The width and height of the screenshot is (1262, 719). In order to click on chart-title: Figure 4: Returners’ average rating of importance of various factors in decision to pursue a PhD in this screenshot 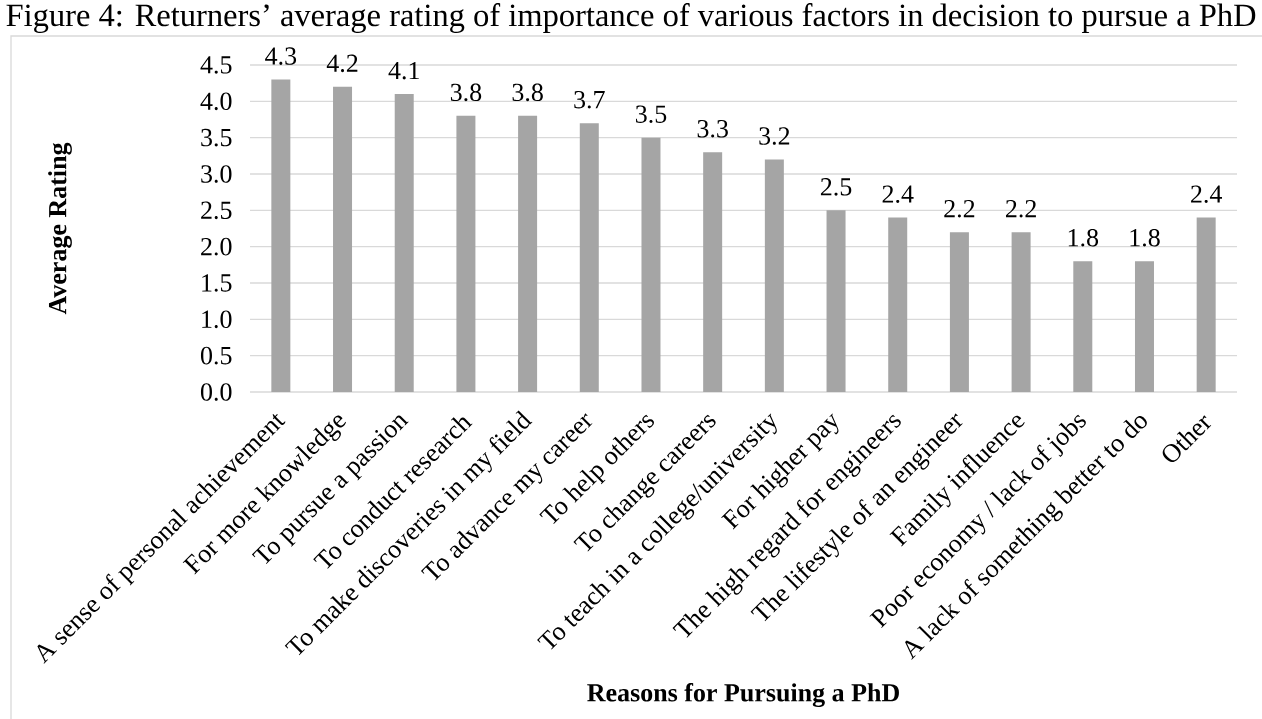, I will do `click(631, 18)`.